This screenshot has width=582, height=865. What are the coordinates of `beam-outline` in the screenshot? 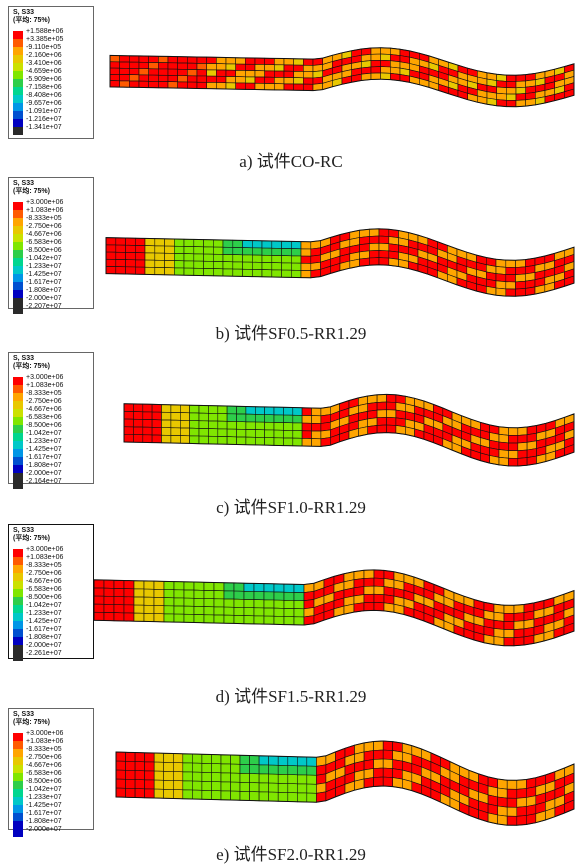 It's located at (349, 430).